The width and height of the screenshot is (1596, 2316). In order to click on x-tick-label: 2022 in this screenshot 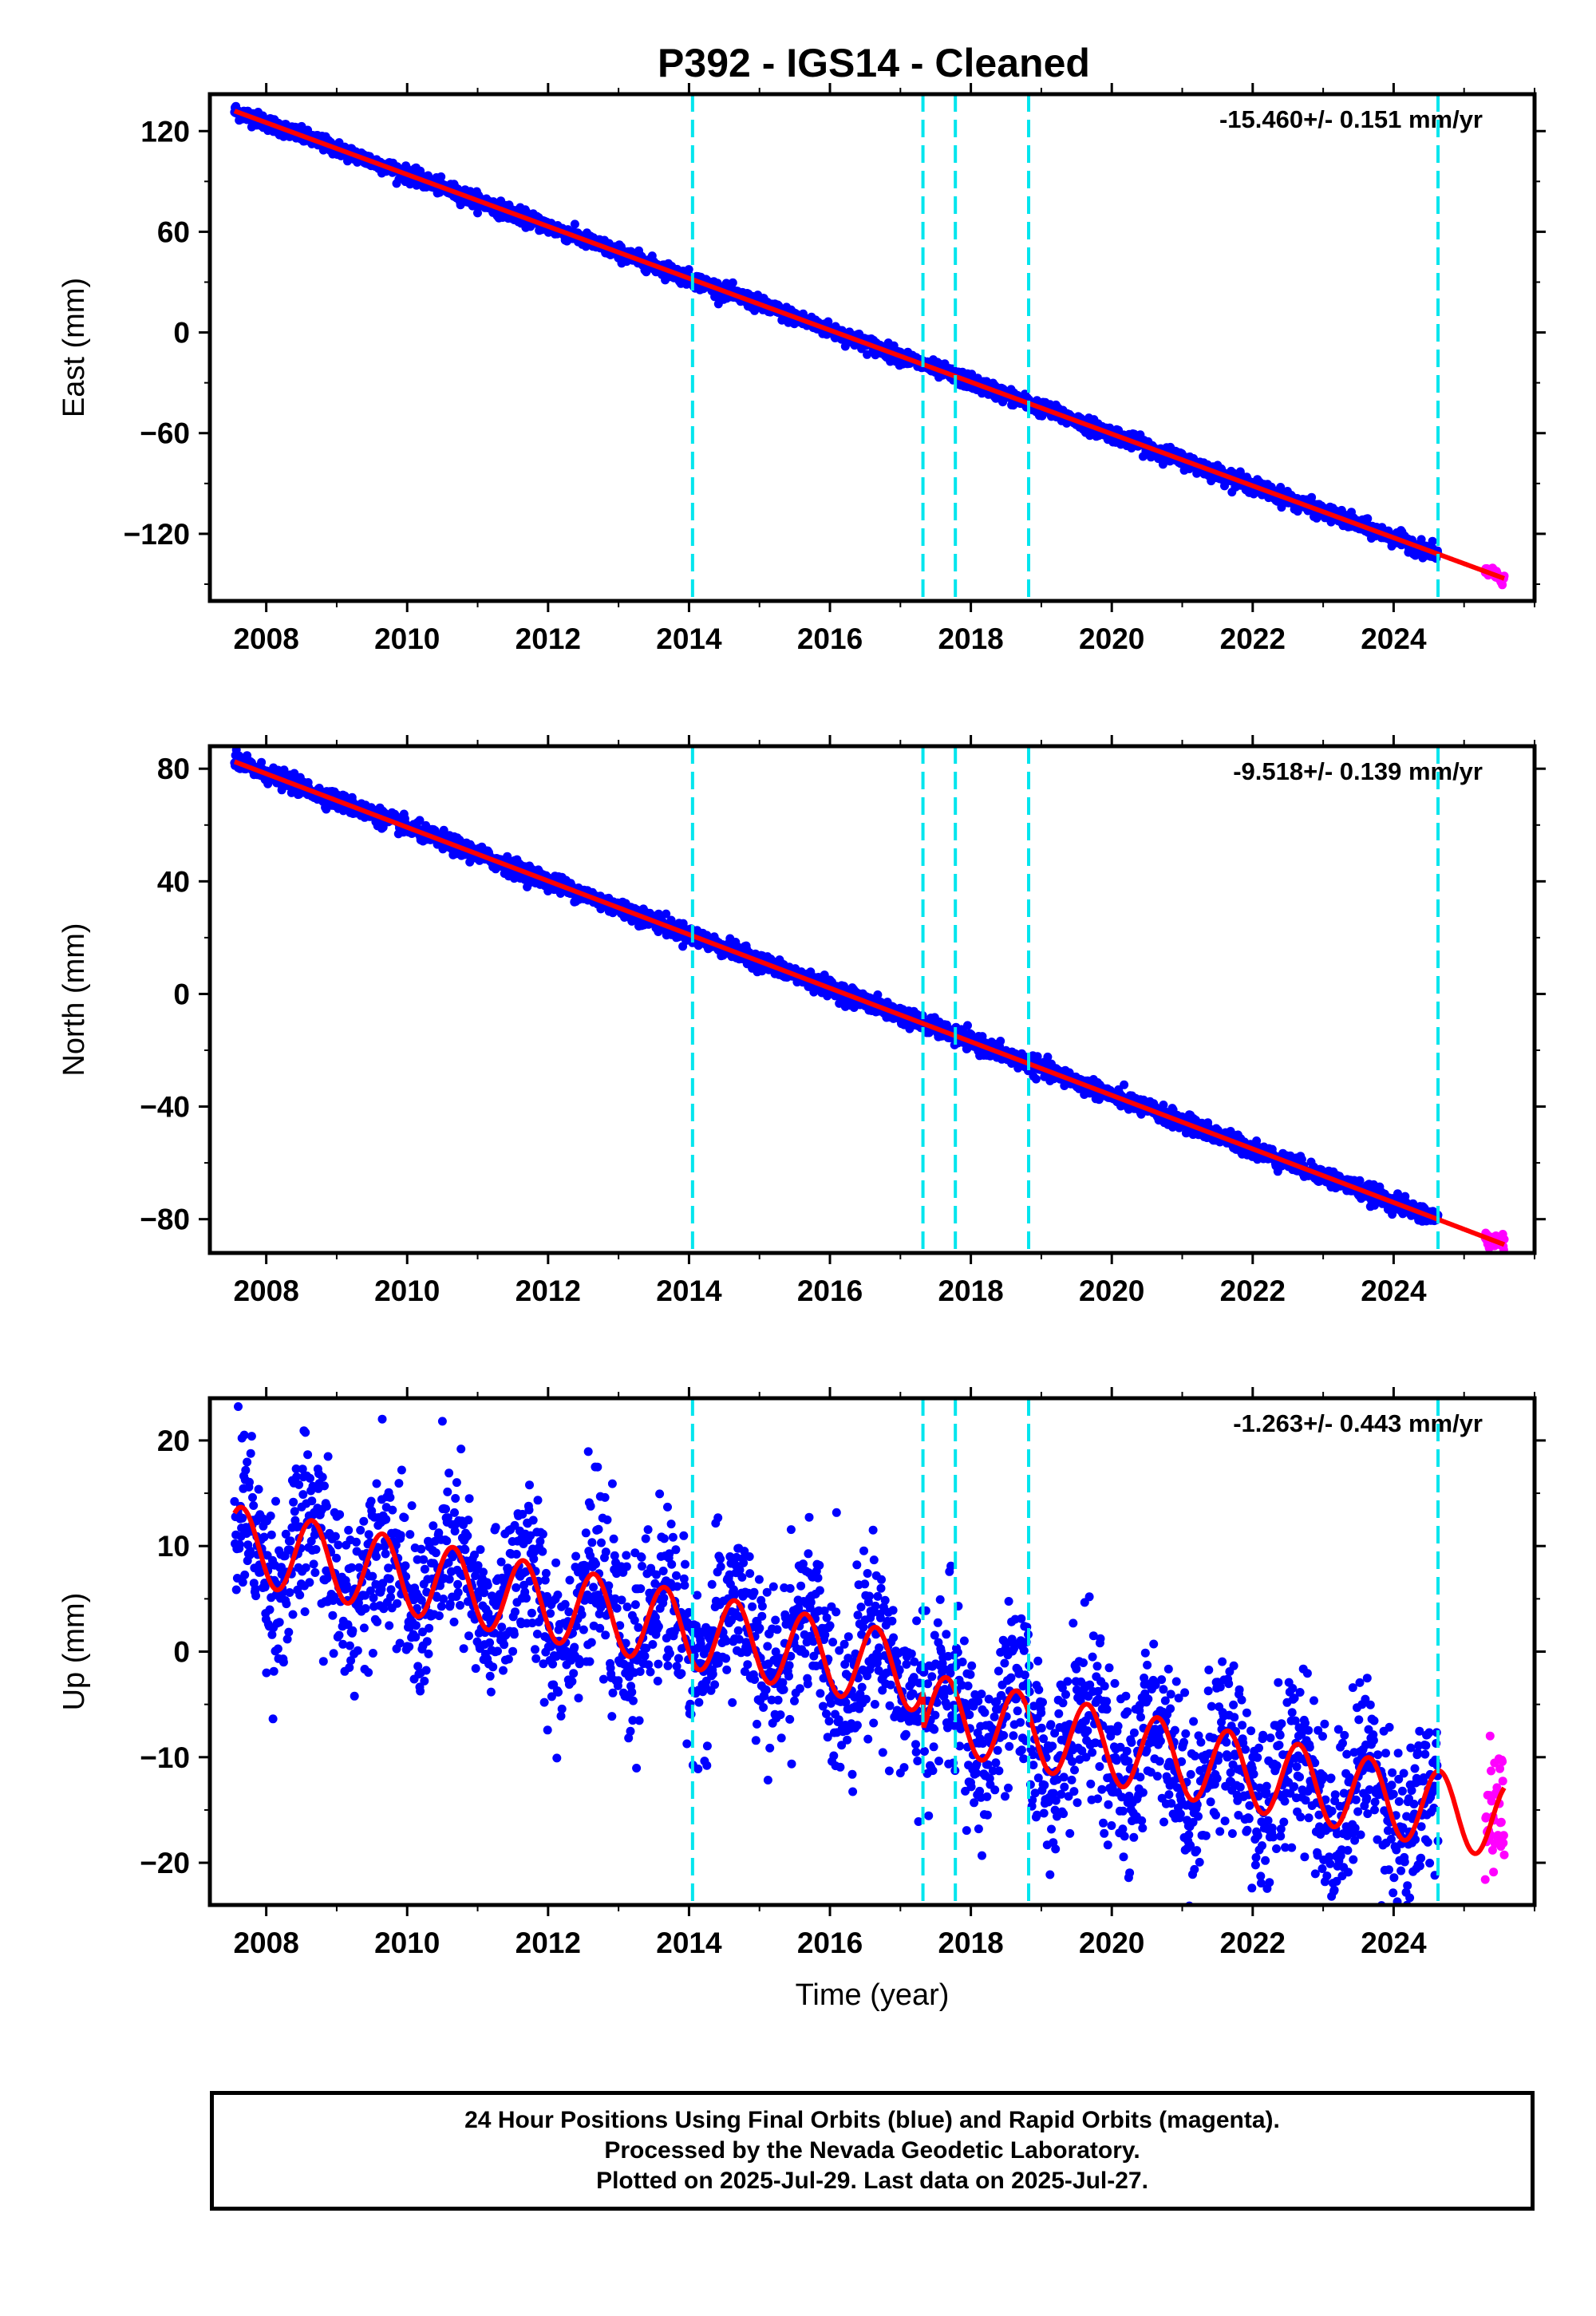, I will do `click(1253, 638)`.